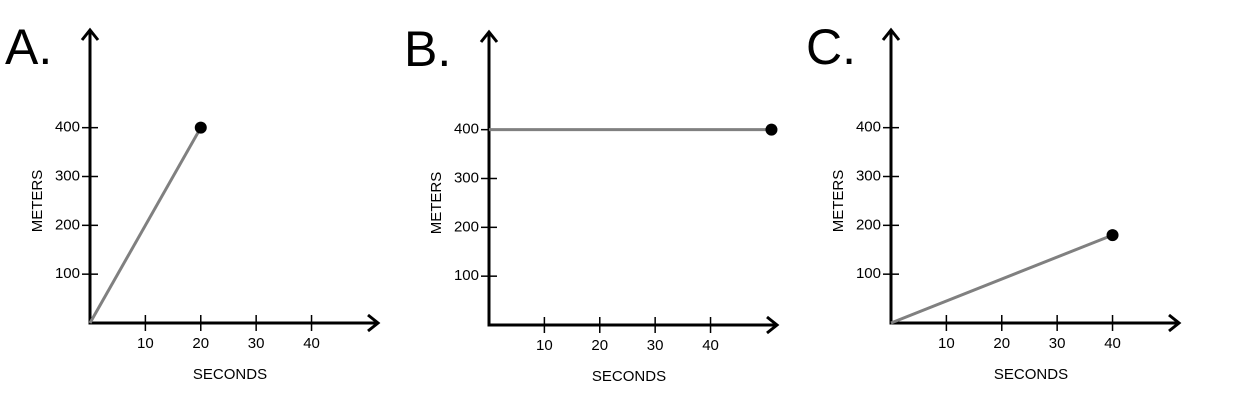 The height and width of the screenshot is (402, 1258). What do you see at coordinates (427, 49) in the screenshot?
I see `panel-label: B.` at bounding box center [427, 49].